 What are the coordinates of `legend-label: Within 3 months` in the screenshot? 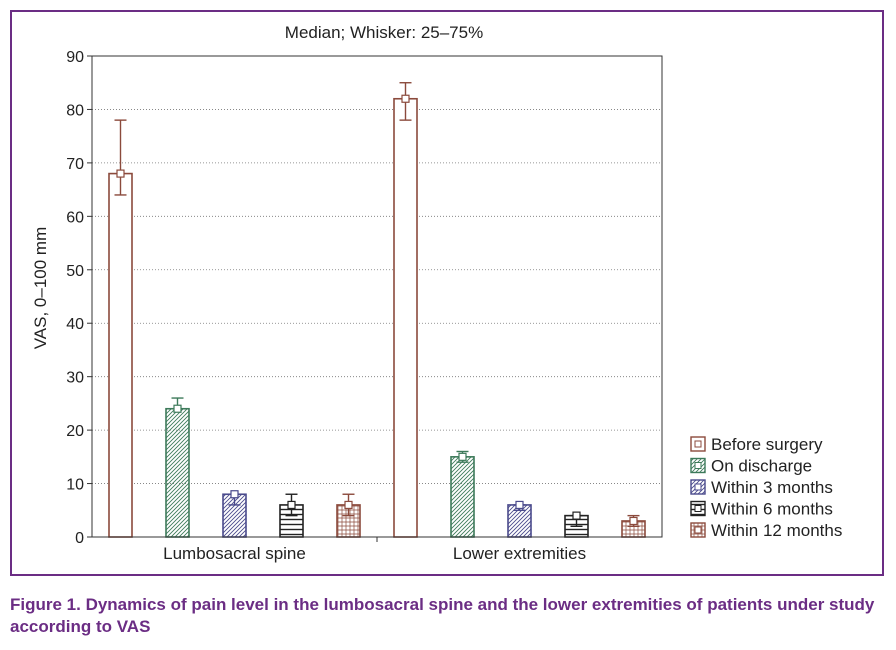 It's located at (772, 487).